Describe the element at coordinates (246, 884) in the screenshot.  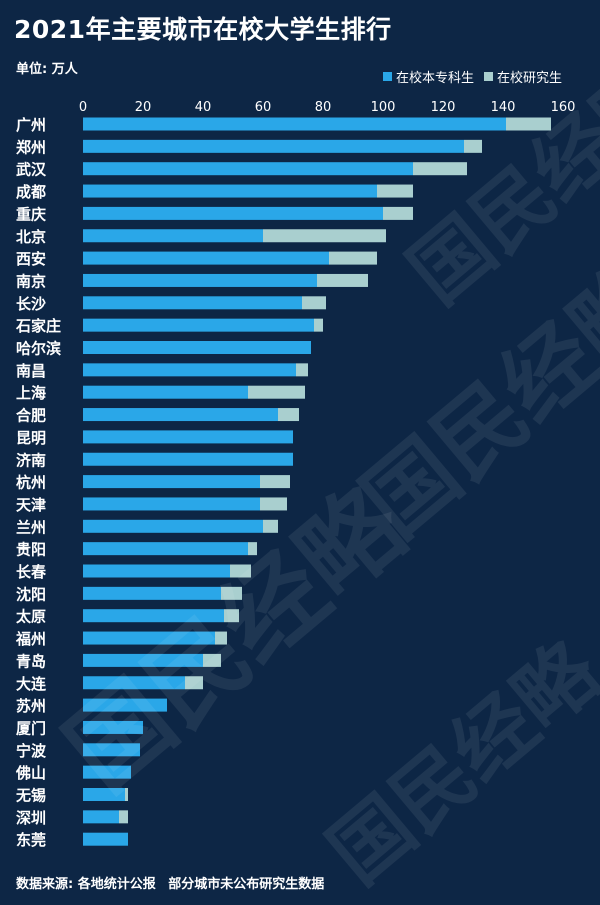
I see `footer-note: 部分城市未公布研究生数据` at that location.